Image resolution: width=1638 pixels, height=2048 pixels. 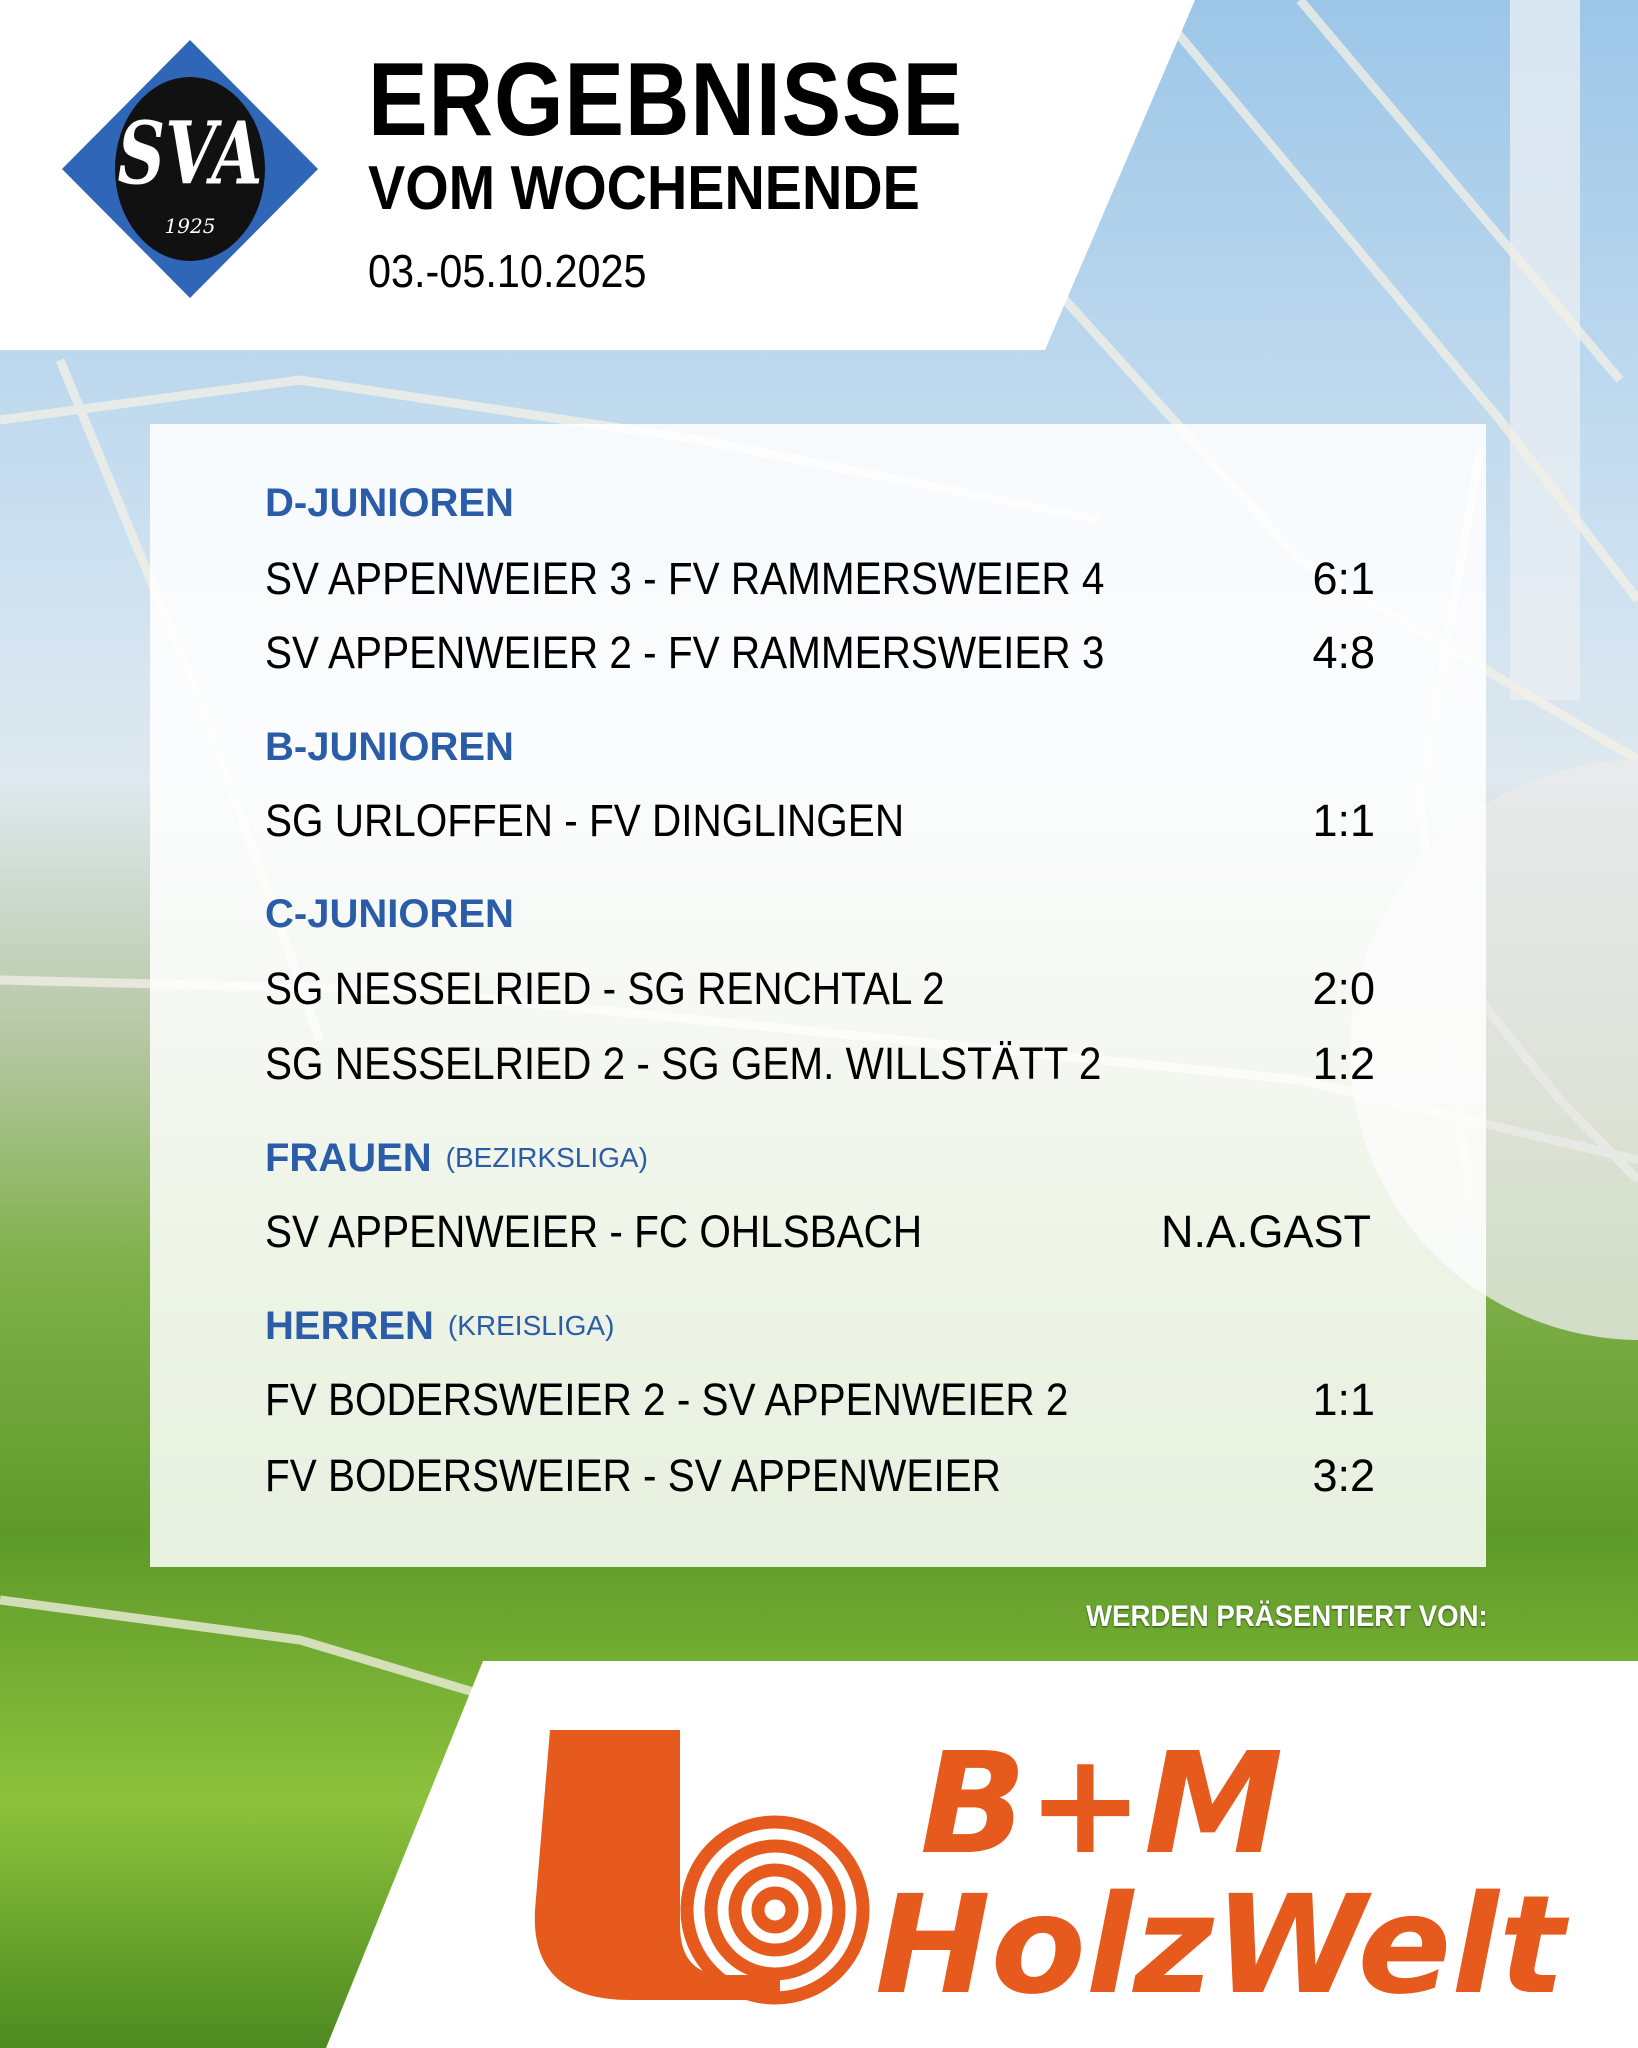 What do you see at coordinates (190, 154) in the screenshot?
I see `svg-text: SVA` at bounding box center [190, 154].